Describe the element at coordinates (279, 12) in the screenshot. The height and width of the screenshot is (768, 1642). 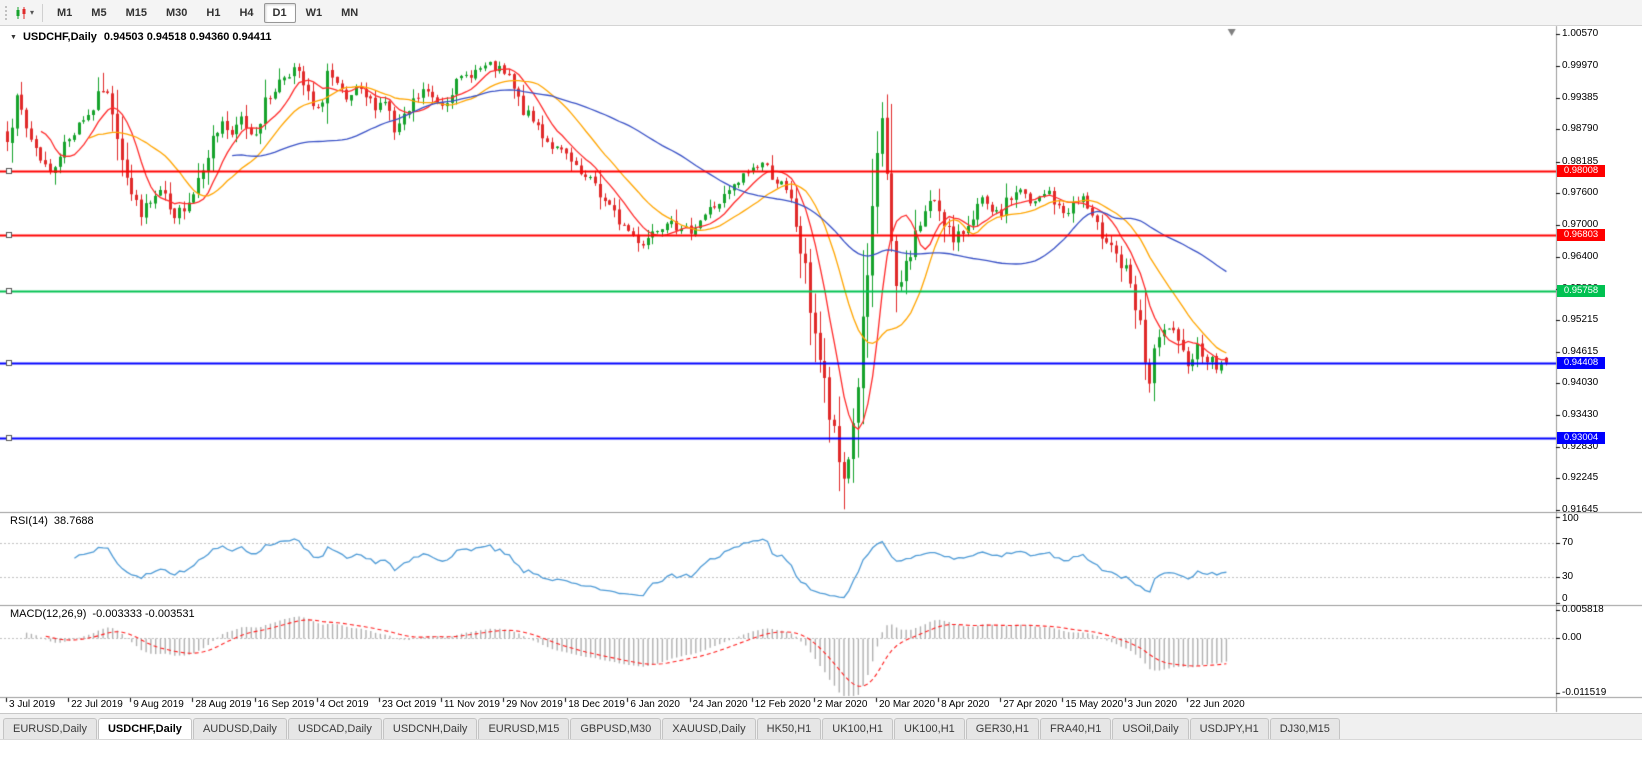
I see `timeframe-button-d1: D1` at that location.